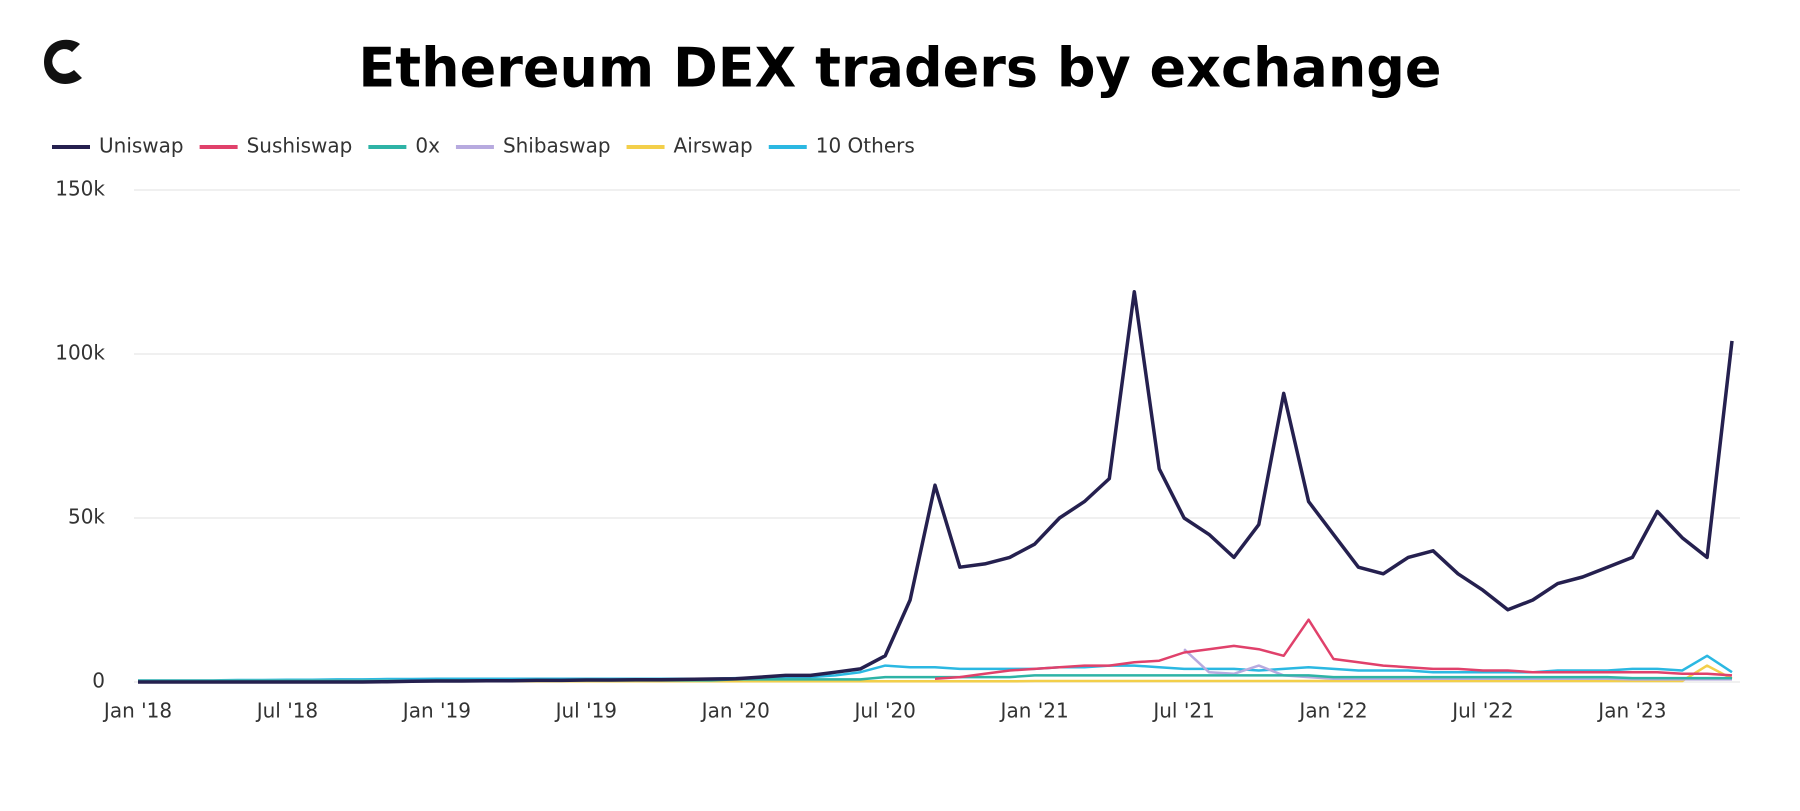  What do you see at coordinates (1182, 711) in the screenshot?
I see `x-tick-label: Jul '21` at bounding box center [1182, 711].